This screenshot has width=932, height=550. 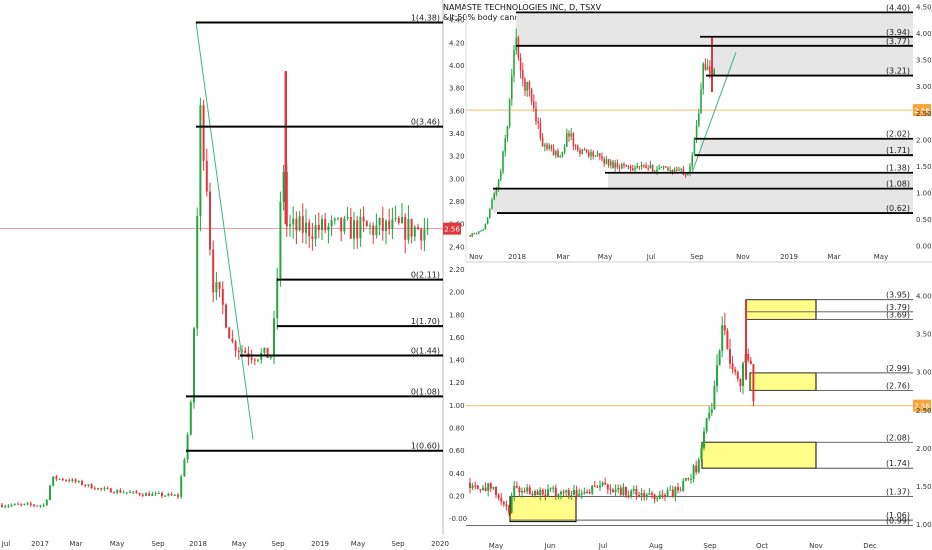 What do you see at coordinates (457, 202) in the screenshot?
I see `y-tick-label: 2.80` at bounding box center [457, 202].